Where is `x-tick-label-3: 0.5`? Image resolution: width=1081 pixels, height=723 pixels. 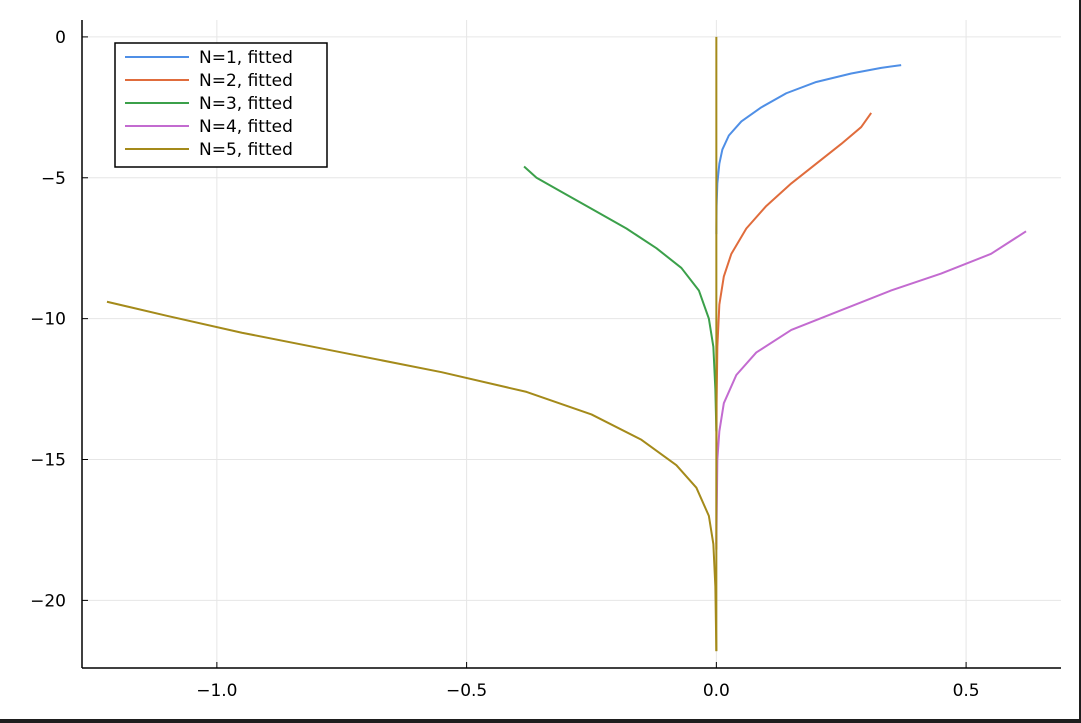 x-tick-label-3: 0.5 is located at coordinates (966, 691).